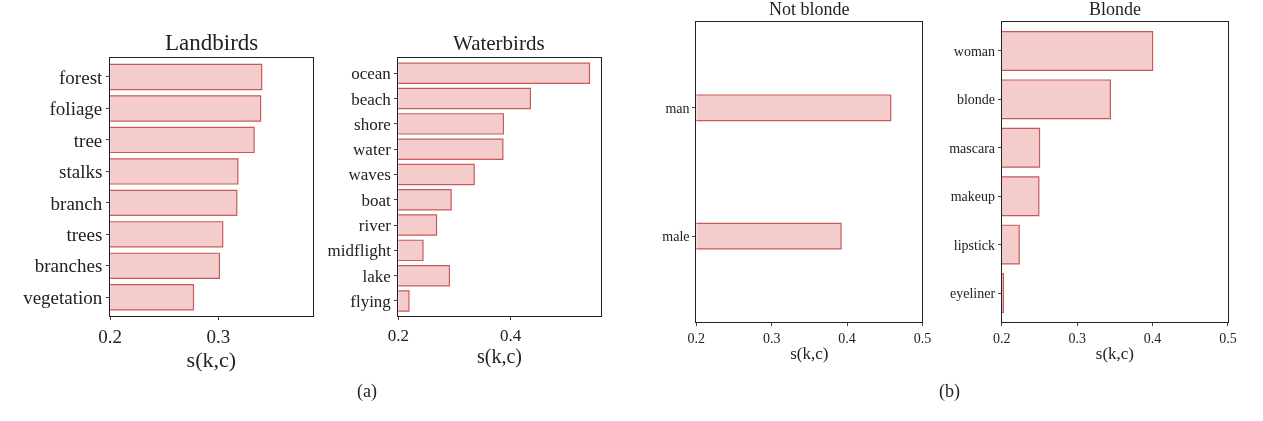  What do you see at coordinates (81, 172) in the screenshot?
I see `y-tick-label: stalks` at bounding box center [81, 172].